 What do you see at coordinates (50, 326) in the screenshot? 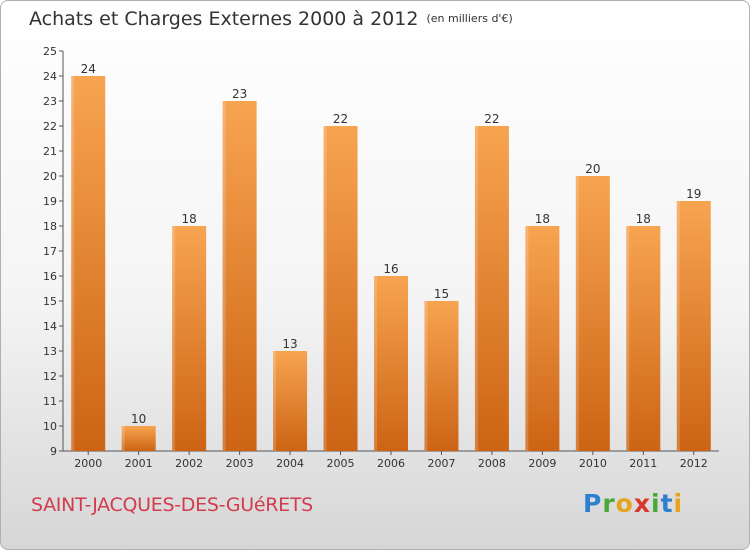
I see `y-tick-label: 14` at bounding box center [50, 326].